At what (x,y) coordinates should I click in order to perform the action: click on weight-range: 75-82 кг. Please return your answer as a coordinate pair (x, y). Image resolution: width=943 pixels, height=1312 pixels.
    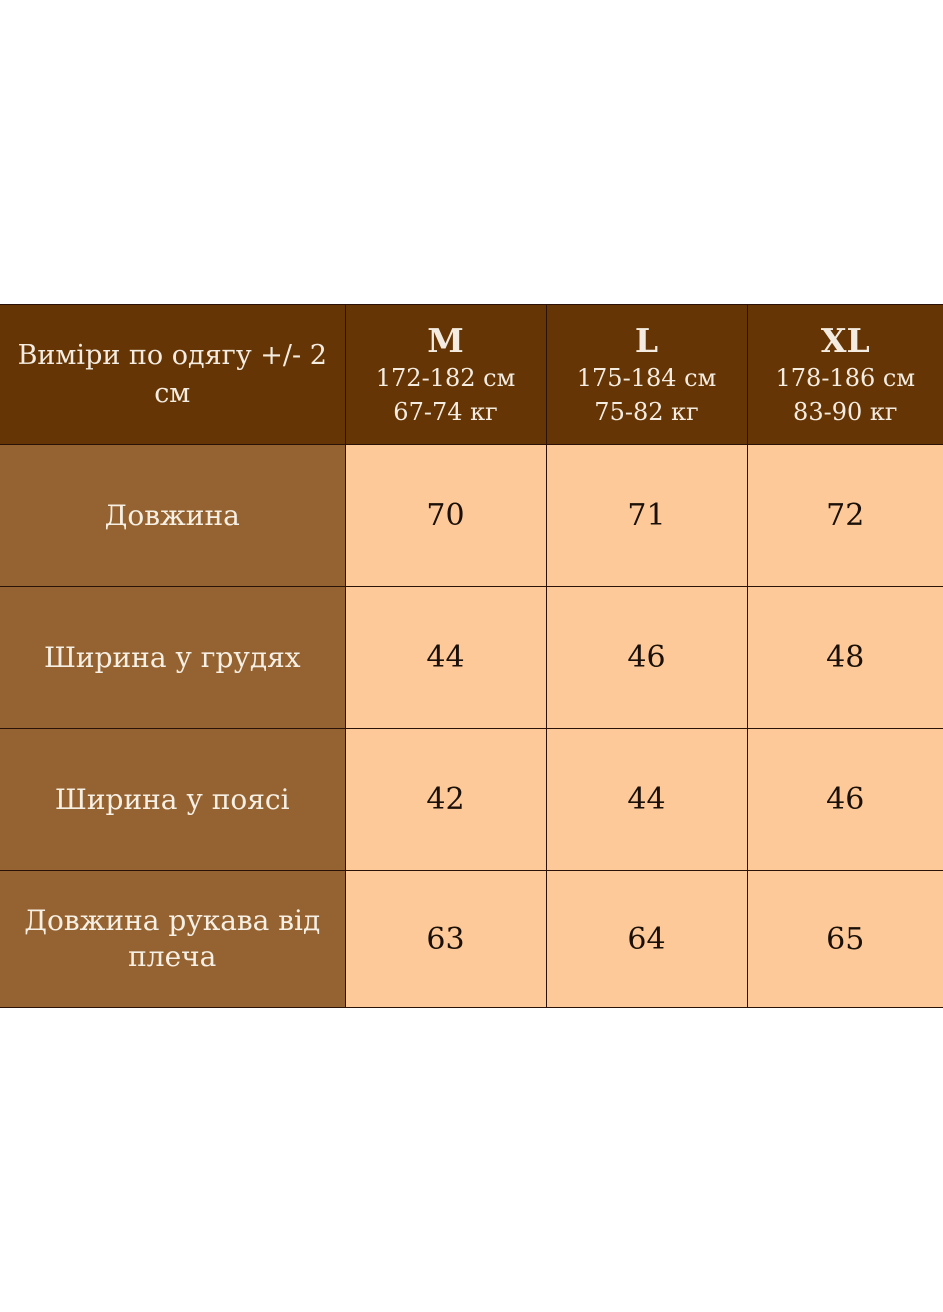
    Looking at the image, I should click on (646, 411).